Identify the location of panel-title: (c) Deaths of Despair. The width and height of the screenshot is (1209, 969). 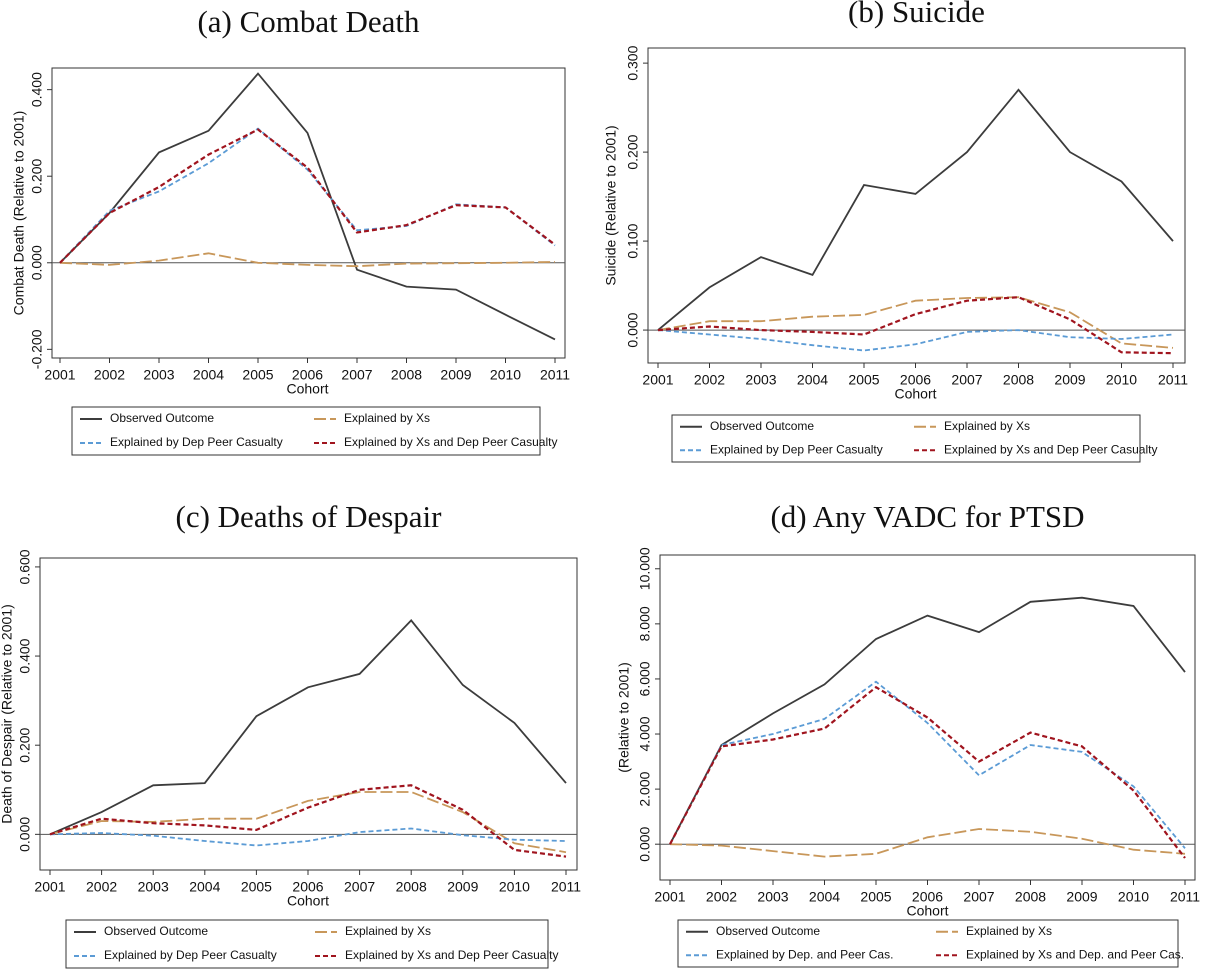
(309, 516).